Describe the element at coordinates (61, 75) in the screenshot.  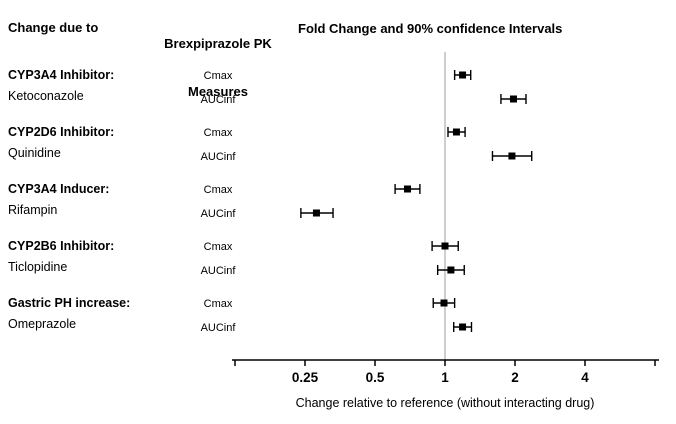
I see `group-category-label: CYP3A4 Inhibitor:` at that location.